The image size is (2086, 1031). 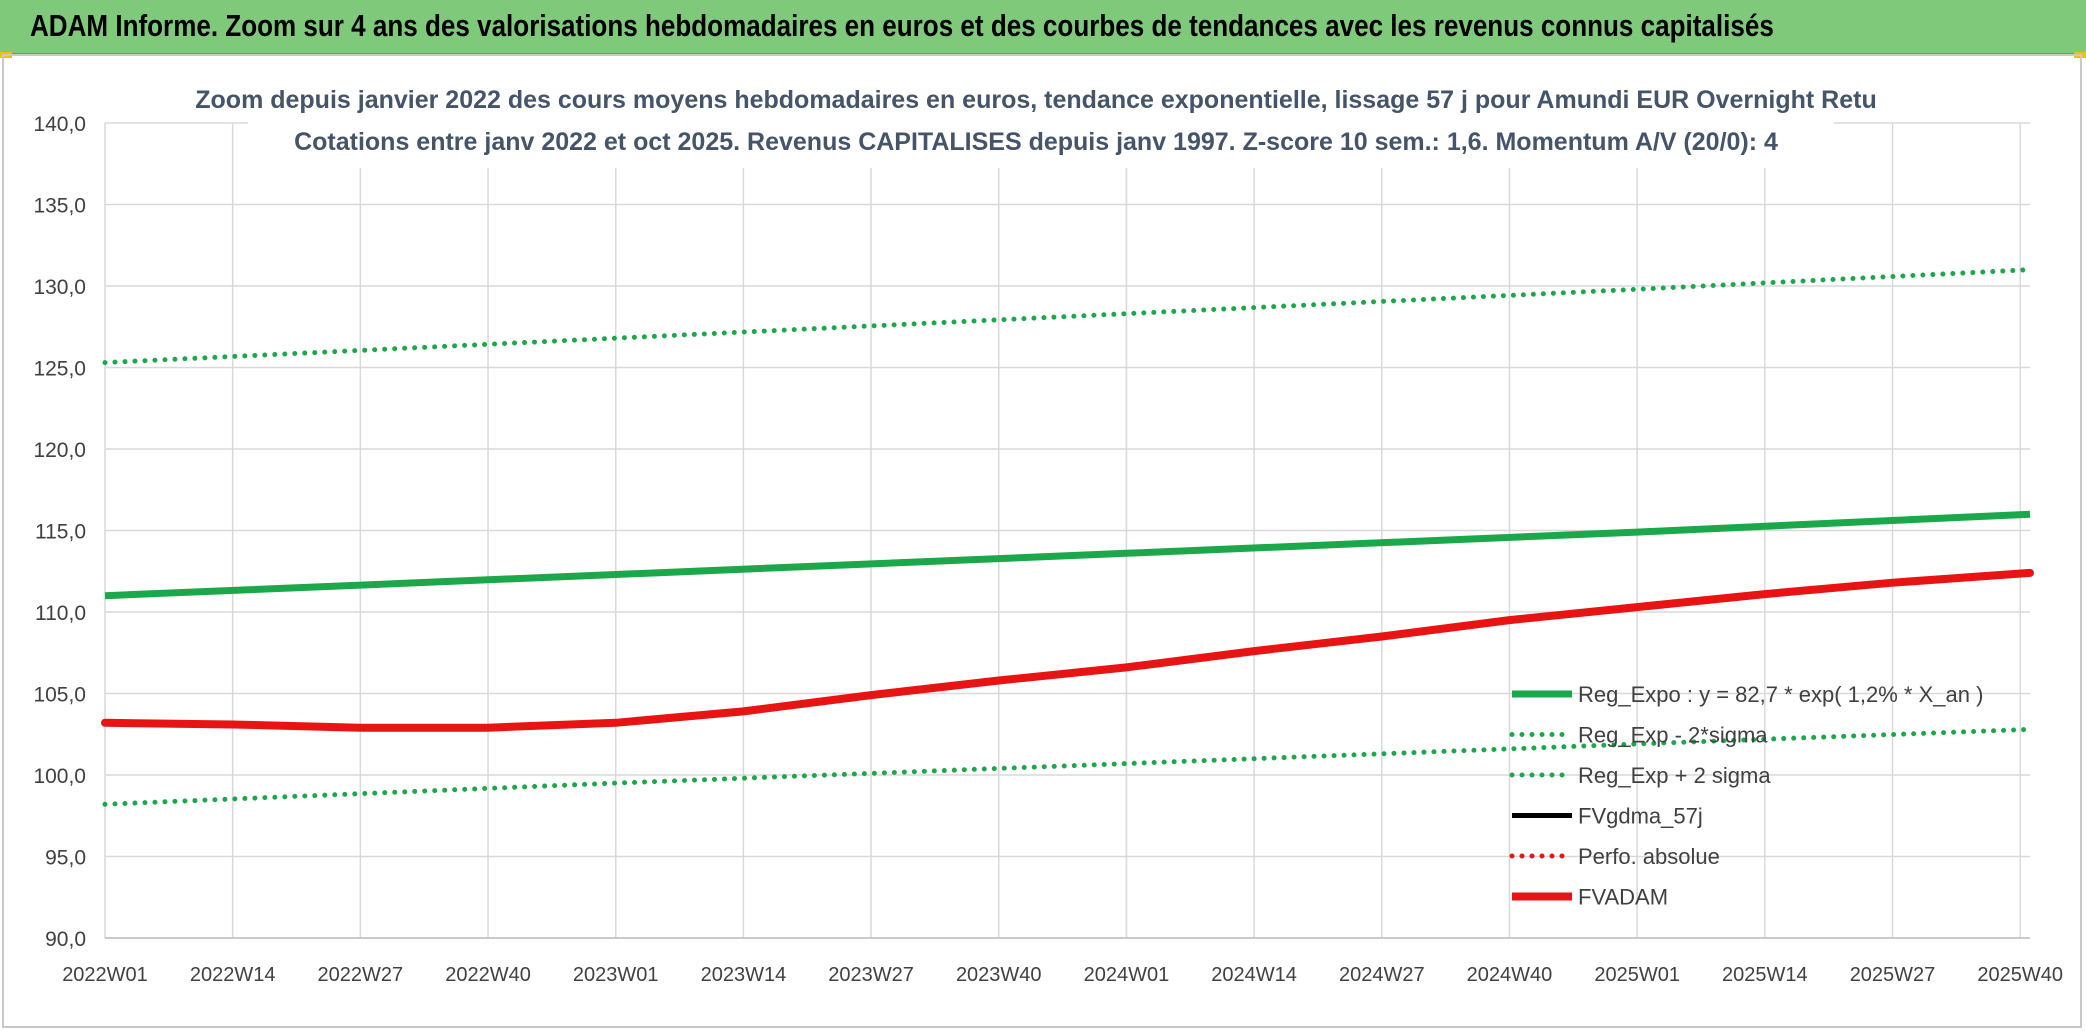 What do you see at coordinates (105, 975) in the screenshot?
I see `x-tick-label: 2022W01` at bounding box center [105, 975].